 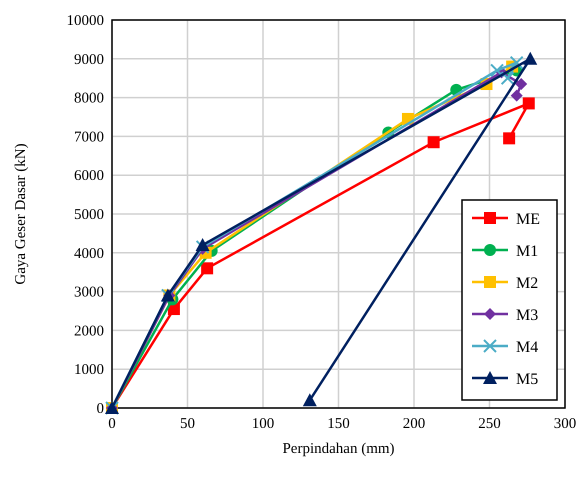 What do you see at coordinates (263, 424) in the screenshot?
I see `x-tick-label: 100` at bounding box center [263, 424].